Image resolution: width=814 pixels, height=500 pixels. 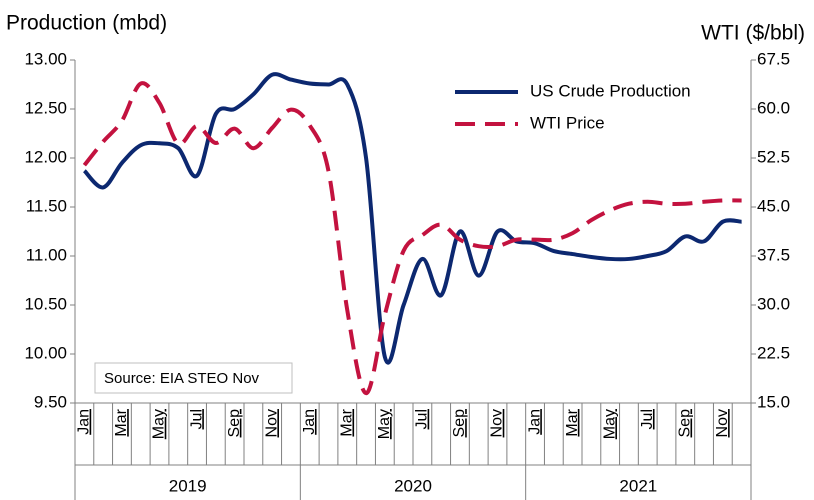 I want to click on annotation-box, so click(x=193, y=378).